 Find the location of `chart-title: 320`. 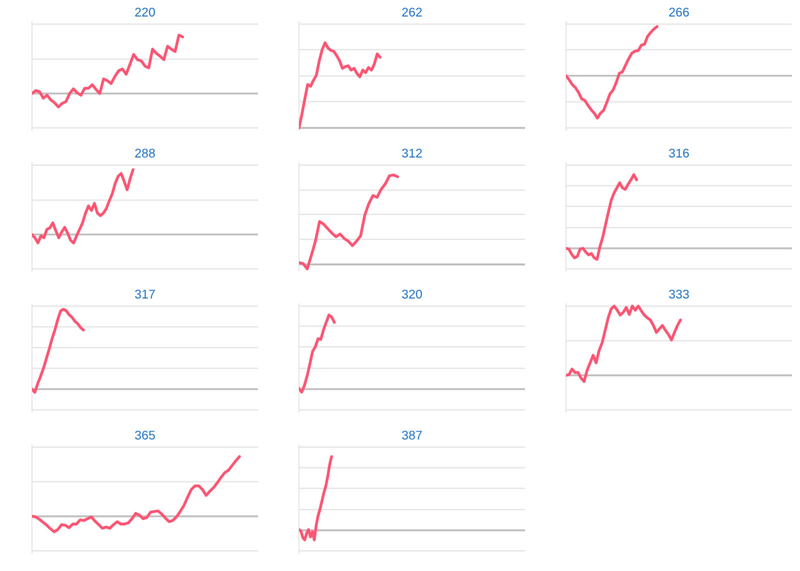

chart-title: 320 is located at coordinates (412, 294).